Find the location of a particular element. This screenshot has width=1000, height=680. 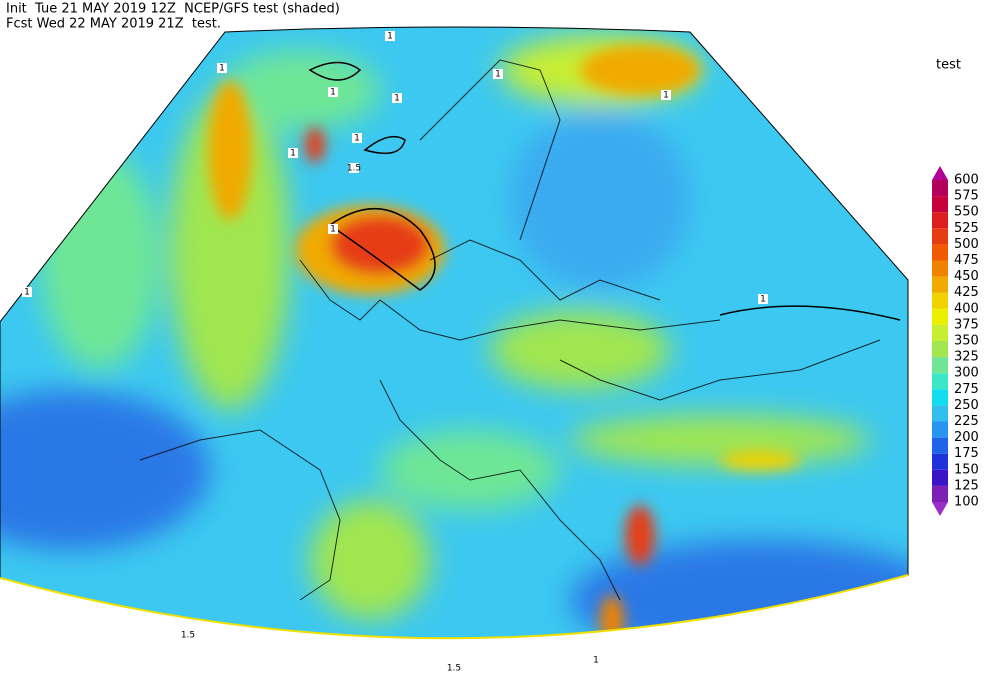

colorbar-label: 150 is located at coordinates (966, 469).